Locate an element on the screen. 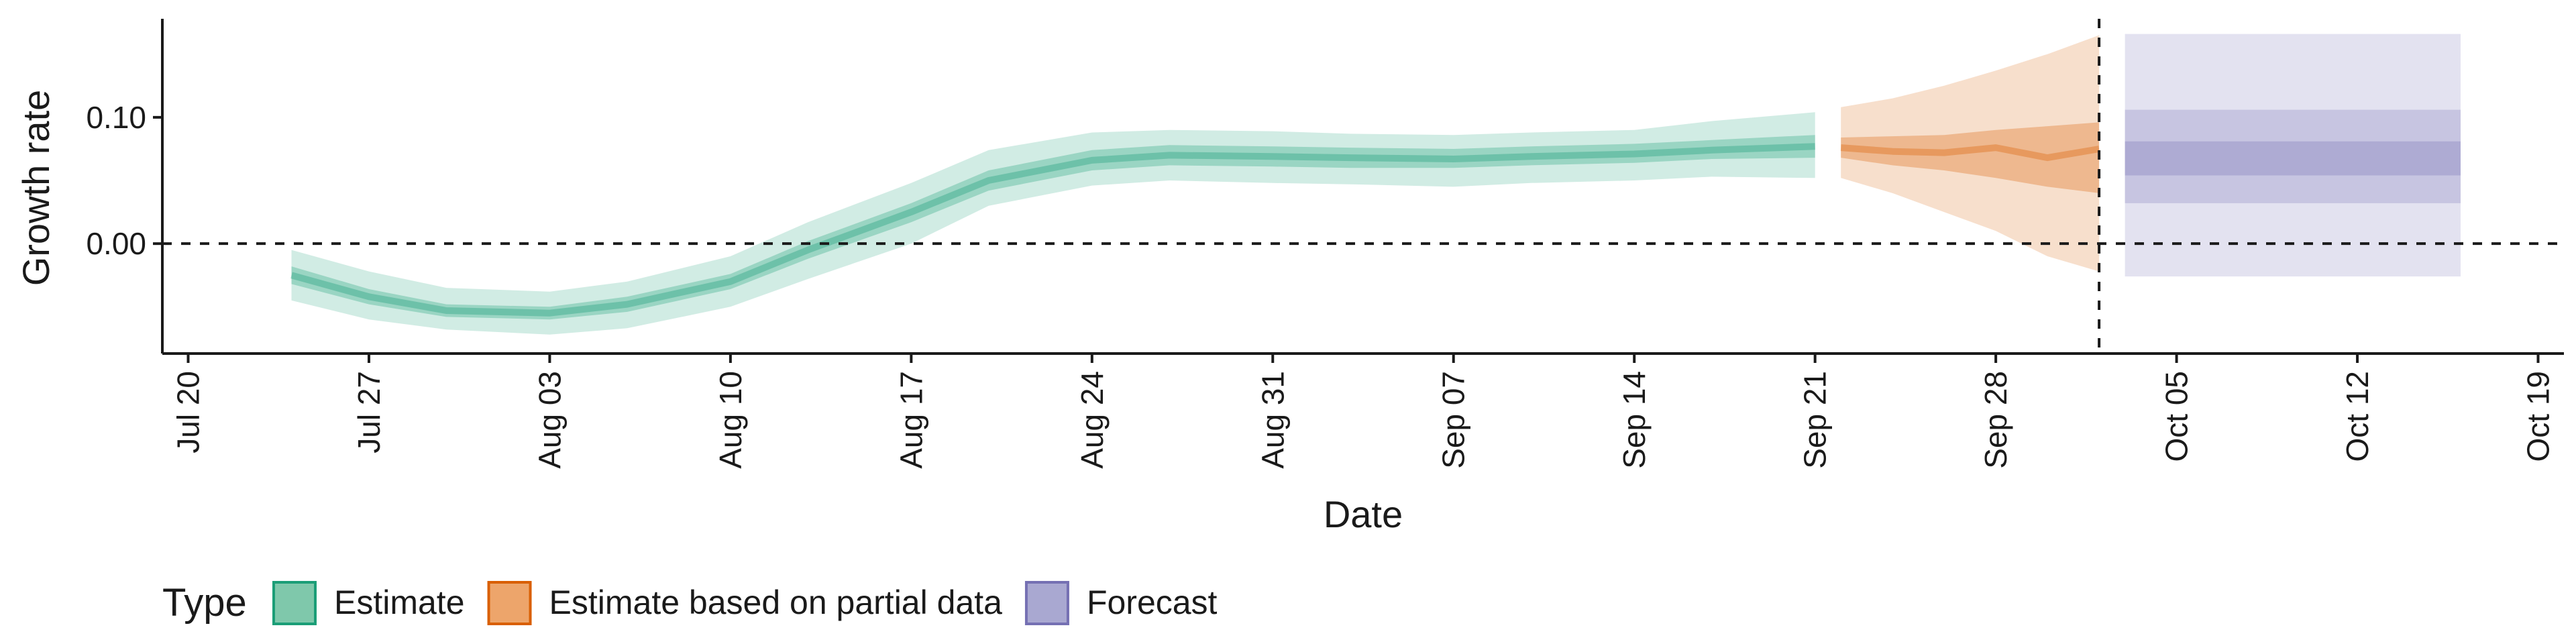 The height and width of the screenshot is (644, 2576). x-tick-label: Aug 24 is located at coordinates (1092, 420).